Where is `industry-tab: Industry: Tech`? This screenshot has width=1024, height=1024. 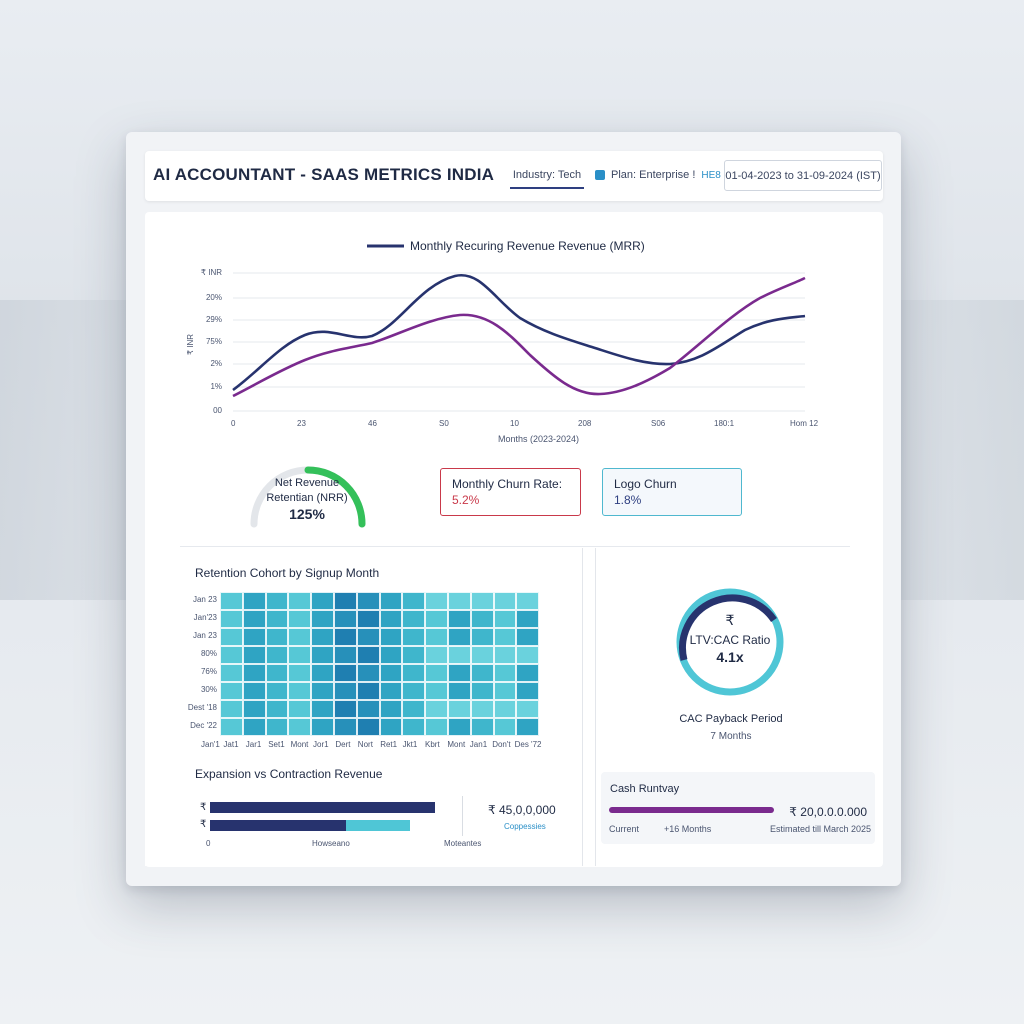
industry-tab: Industry: Tech is located at coordinates (547, 179).